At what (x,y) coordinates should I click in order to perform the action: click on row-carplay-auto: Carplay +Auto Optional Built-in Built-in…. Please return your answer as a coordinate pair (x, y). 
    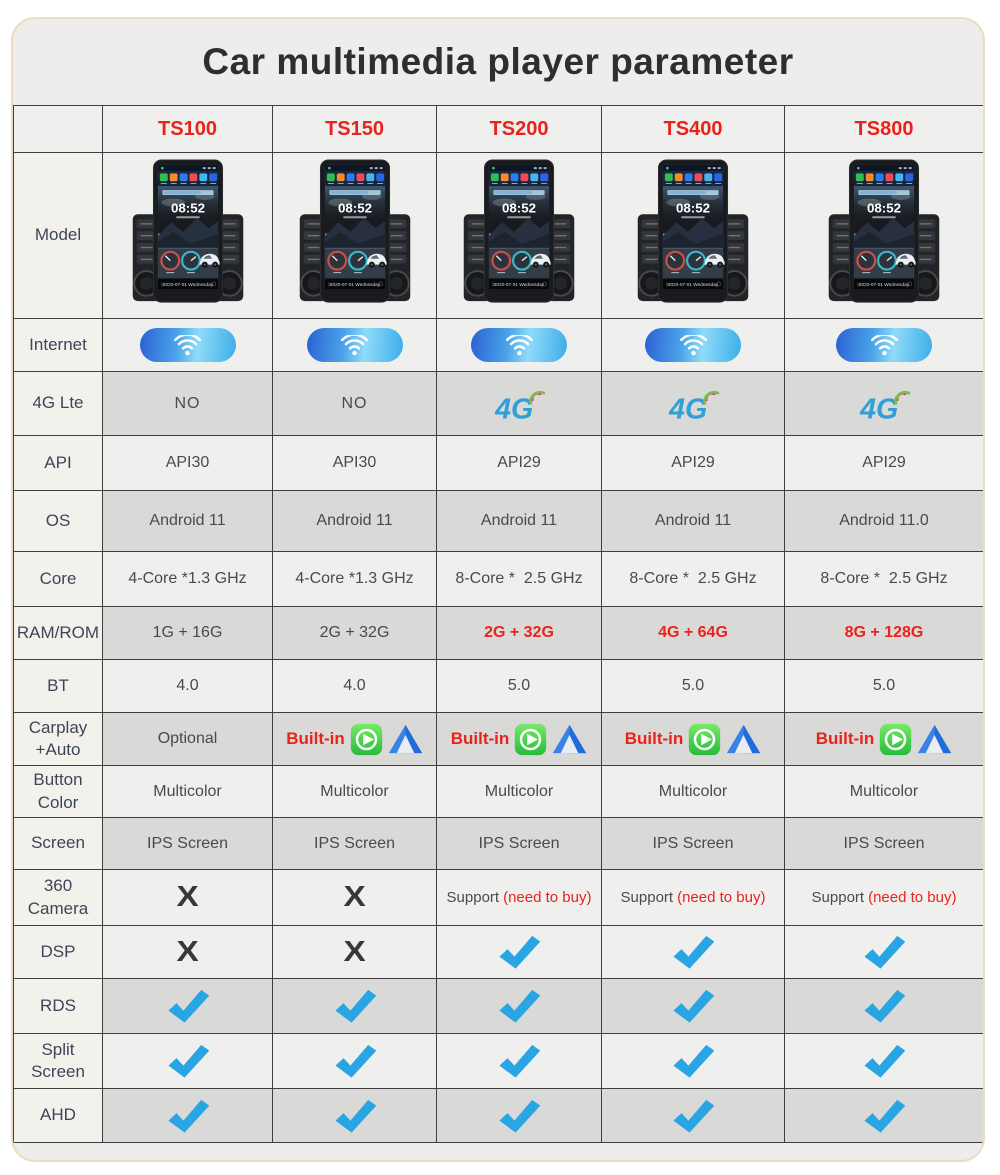
    Looking at the image, I should click on (498, 739).